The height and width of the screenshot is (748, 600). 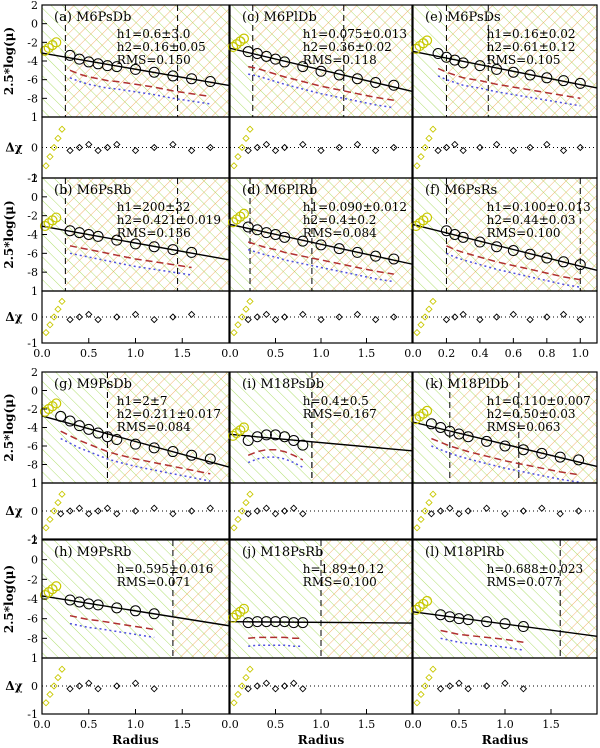 I want to click on residual-panel-c, so click(x=321, y=147).